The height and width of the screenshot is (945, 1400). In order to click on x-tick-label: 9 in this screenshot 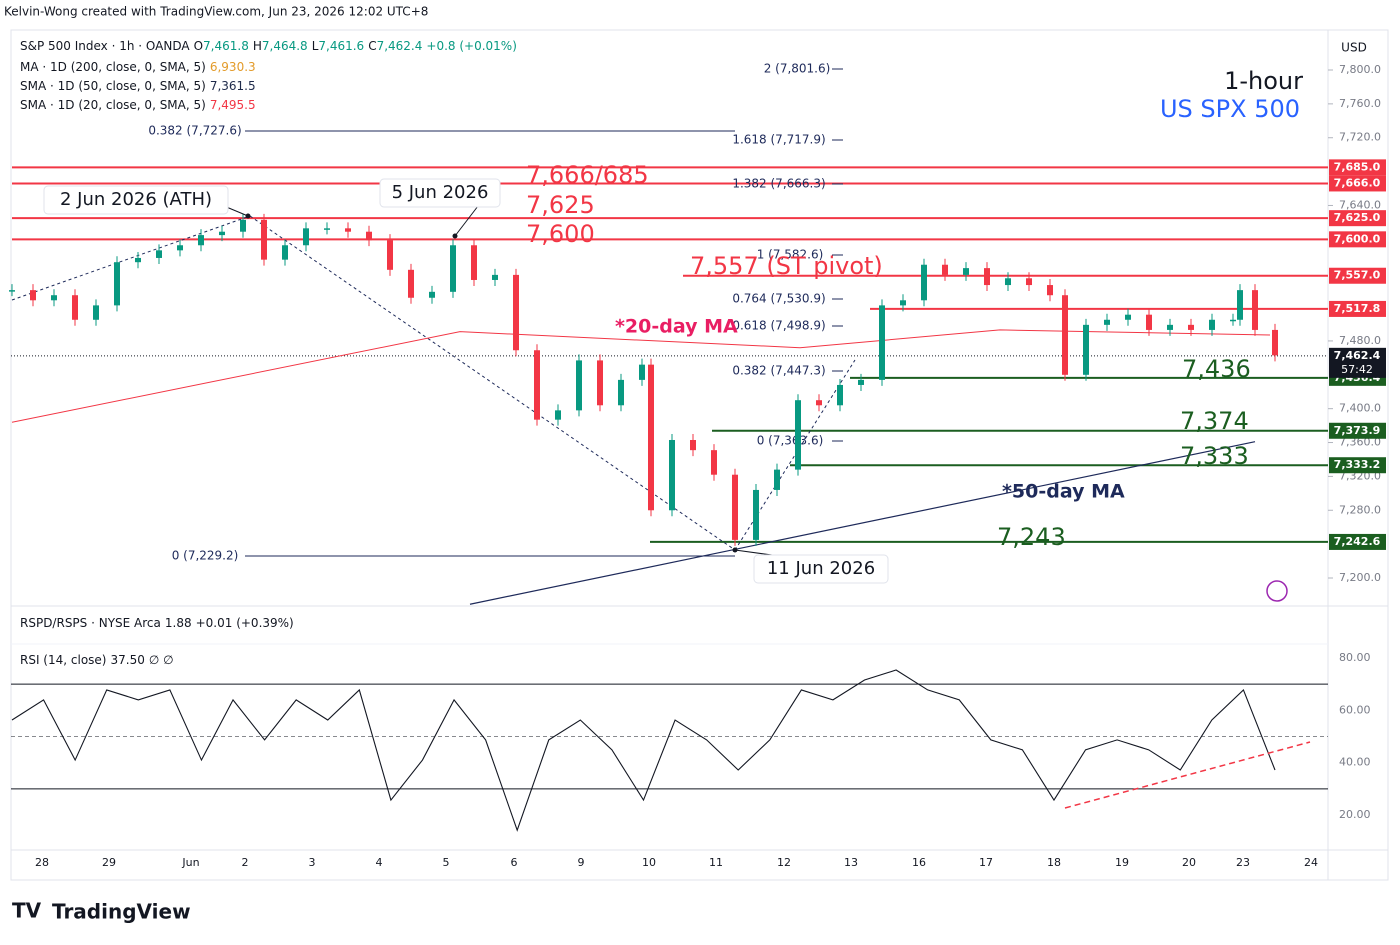, I will do `click(581, 862)`.